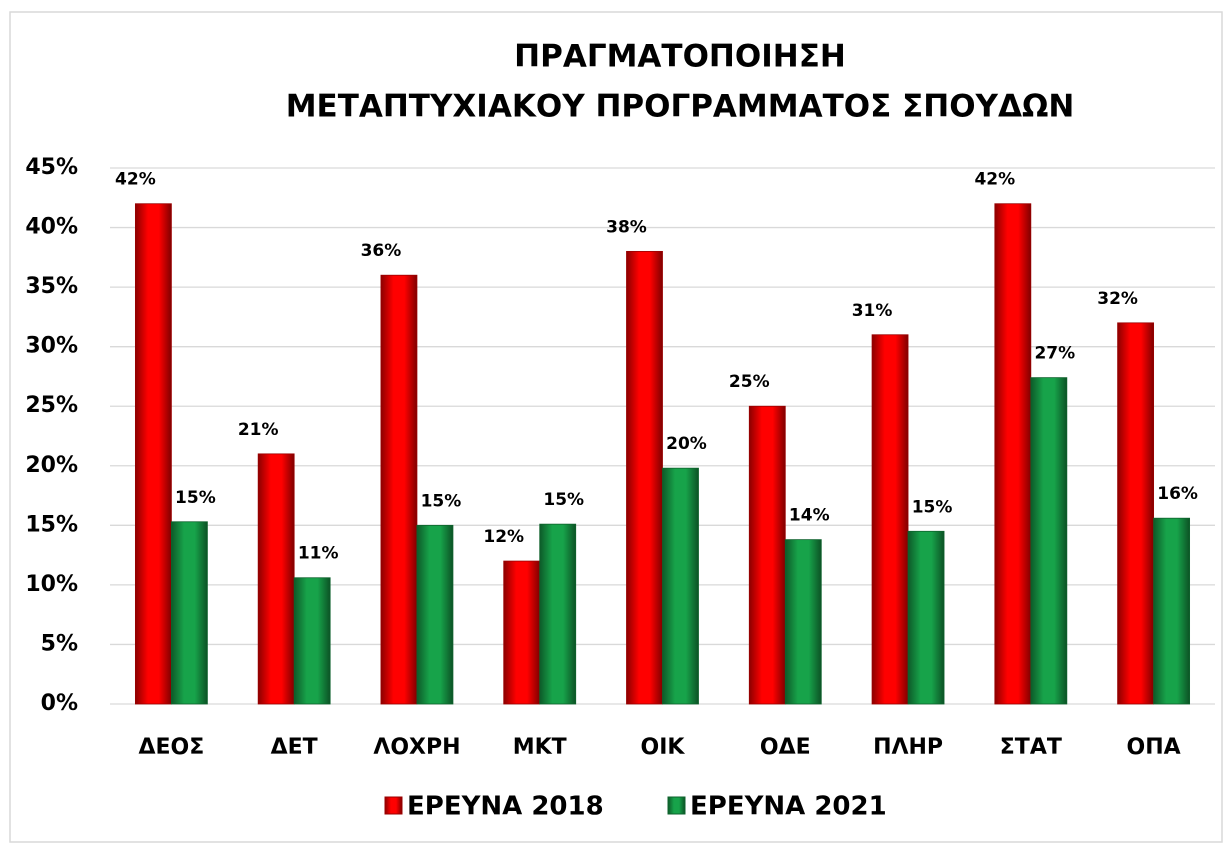 The width and height of the screenshot is (1223, 843). What do you see at coordinates (872, 311) in the screenshot?
I see `data-label: 31%` at bounding box center [872, 311].